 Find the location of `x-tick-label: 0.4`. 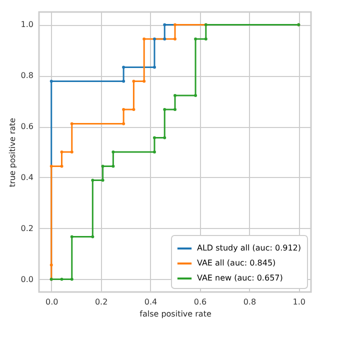

x-tick-label: 0.4 is located at coordinates (151, 302).